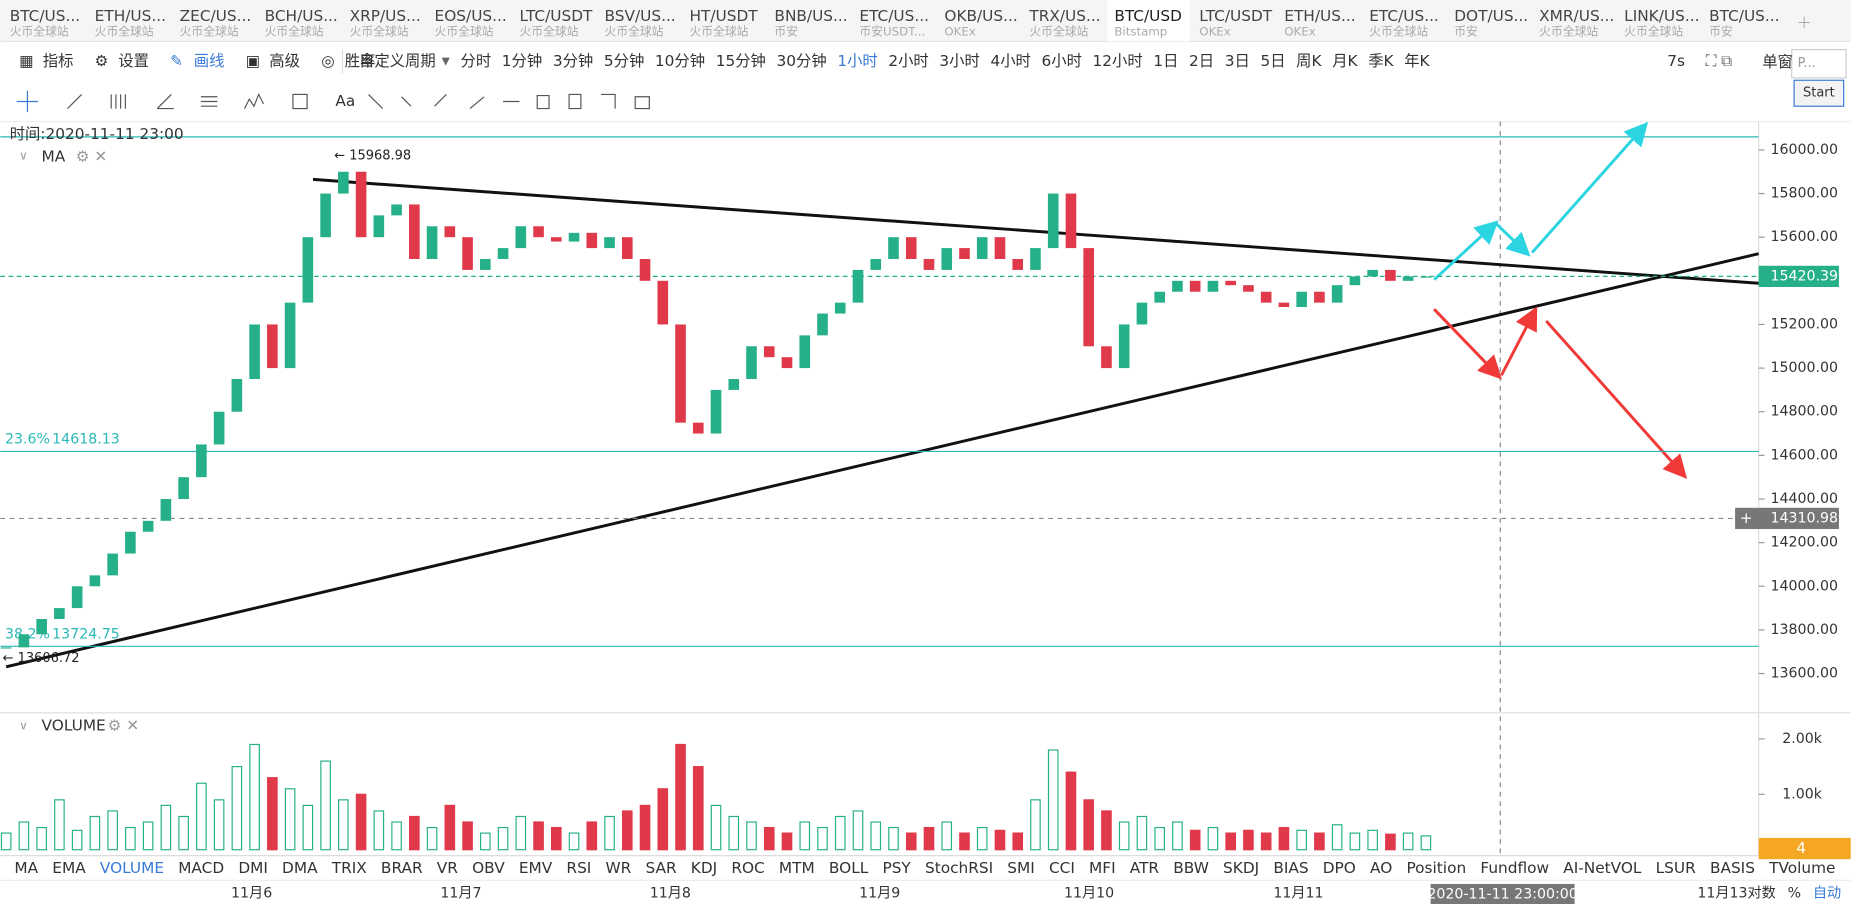  I want to click on period: 3日, so click(1237, 61).